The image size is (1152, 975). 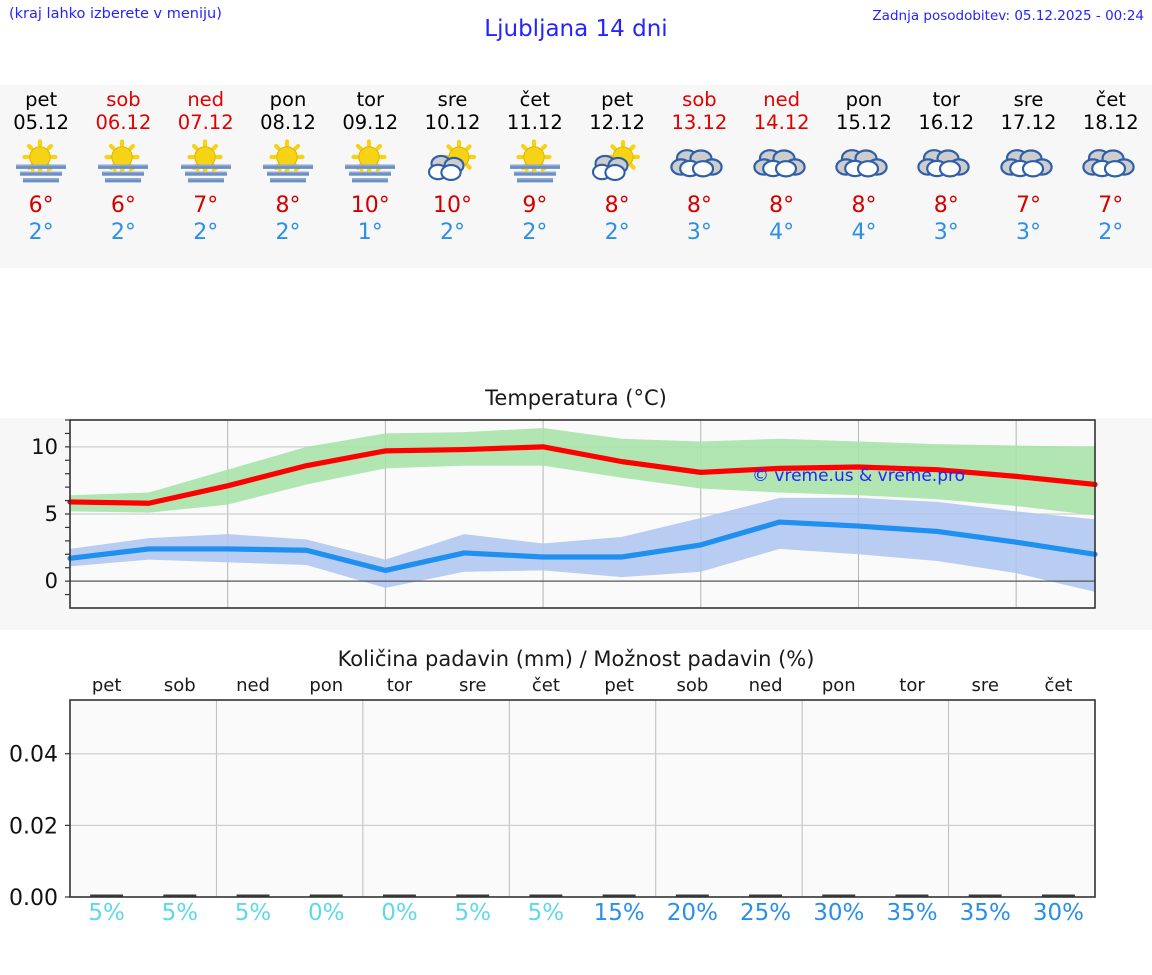 I want to click on day-date-label: 12.12, so click(x=617, y=122).